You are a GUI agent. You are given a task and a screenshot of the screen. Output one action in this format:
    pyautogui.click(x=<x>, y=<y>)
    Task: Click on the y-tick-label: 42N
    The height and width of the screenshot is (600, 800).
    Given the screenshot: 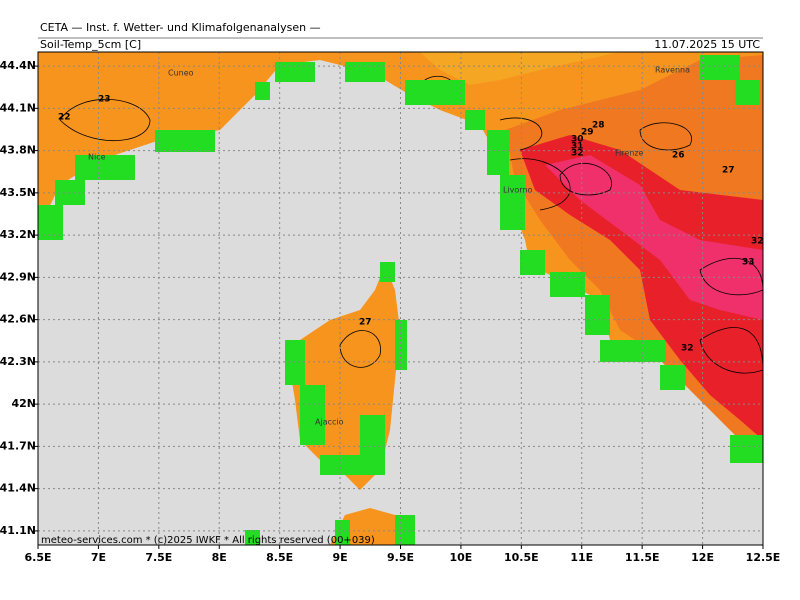 What is the action you would take?
    pyautogui.click(x=23, y=403)
    